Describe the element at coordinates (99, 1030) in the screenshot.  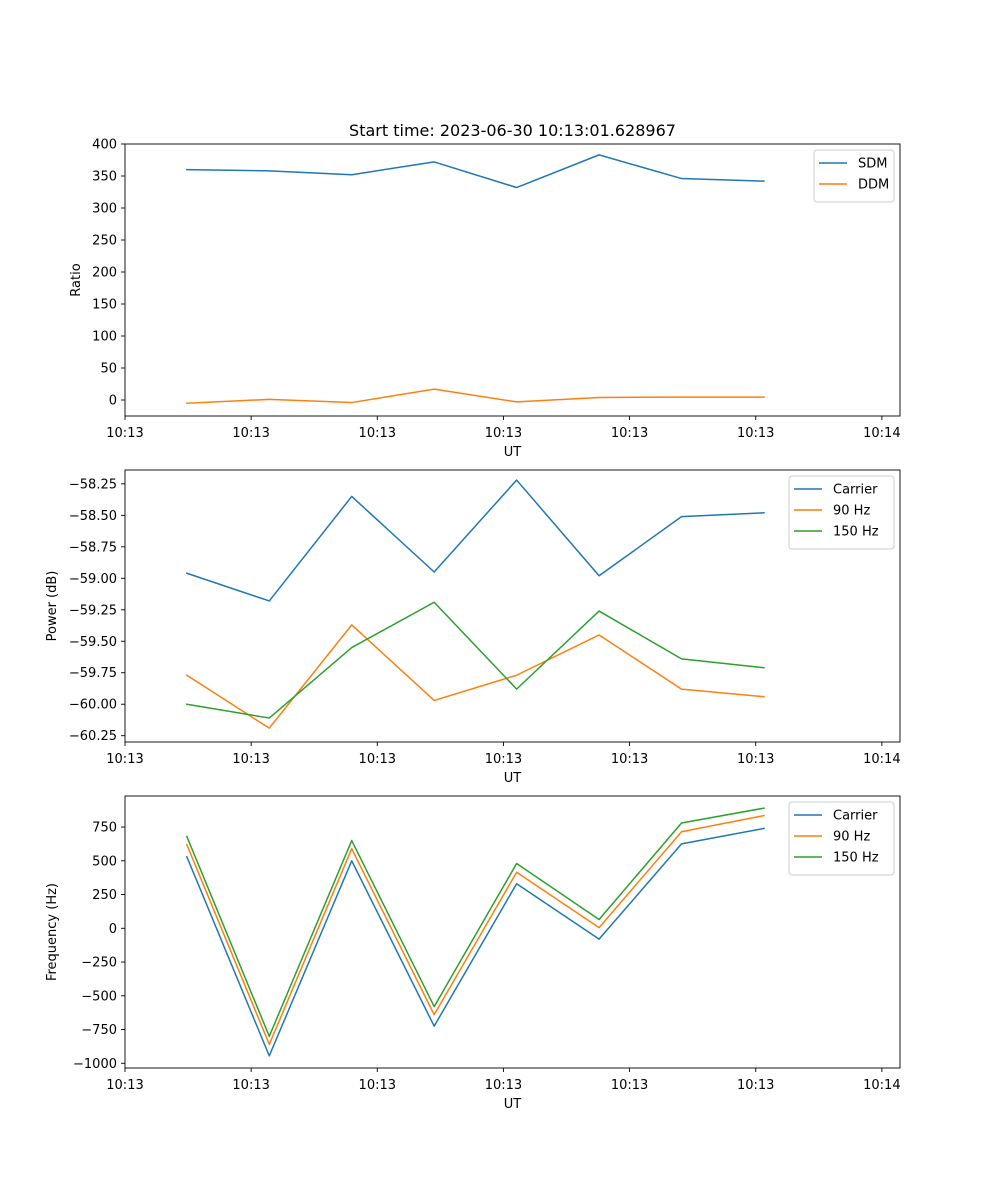
I see `y-tick-label: −750` at that location.